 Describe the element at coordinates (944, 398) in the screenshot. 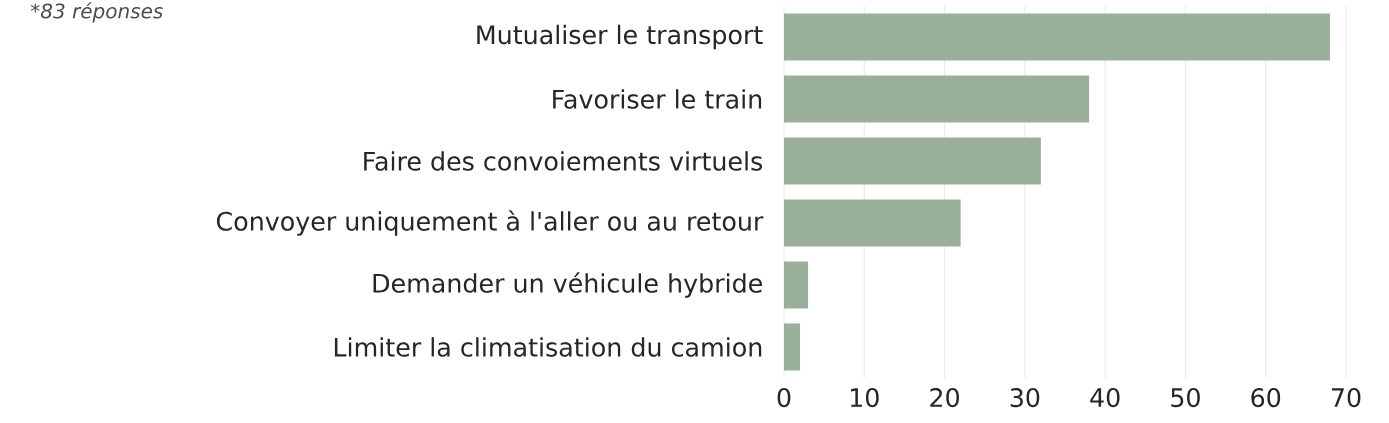

I see `x-tick-label: 20` at that location.